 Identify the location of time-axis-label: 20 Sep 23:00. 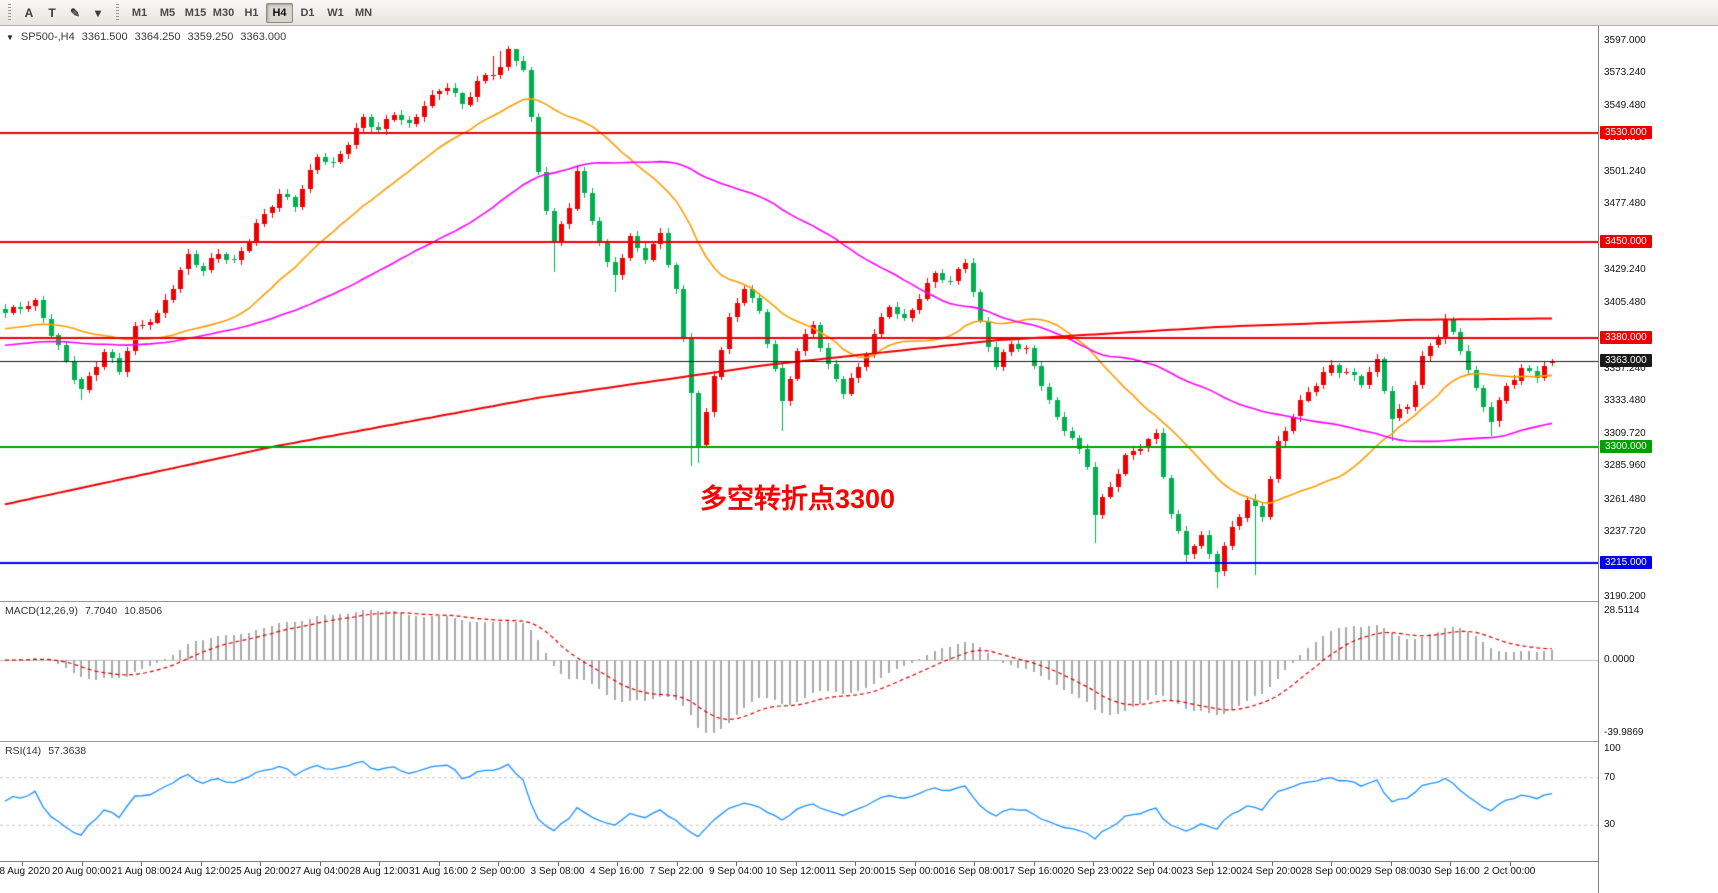
(1093, 871).